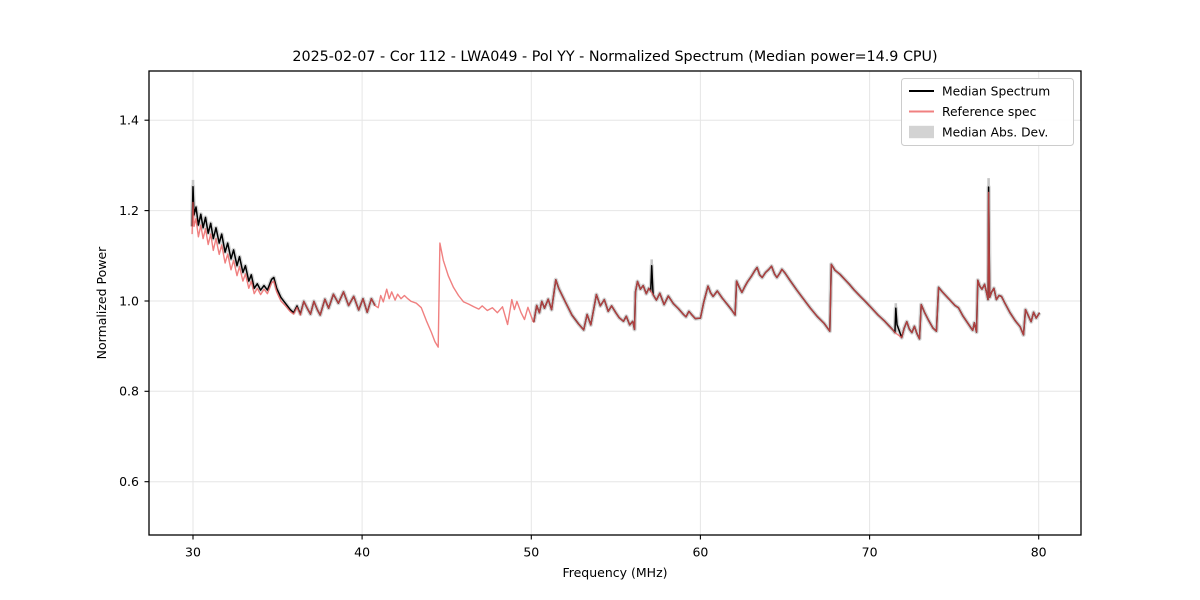  I want to click on x-tick-label-50: 50, so click(531, 552).